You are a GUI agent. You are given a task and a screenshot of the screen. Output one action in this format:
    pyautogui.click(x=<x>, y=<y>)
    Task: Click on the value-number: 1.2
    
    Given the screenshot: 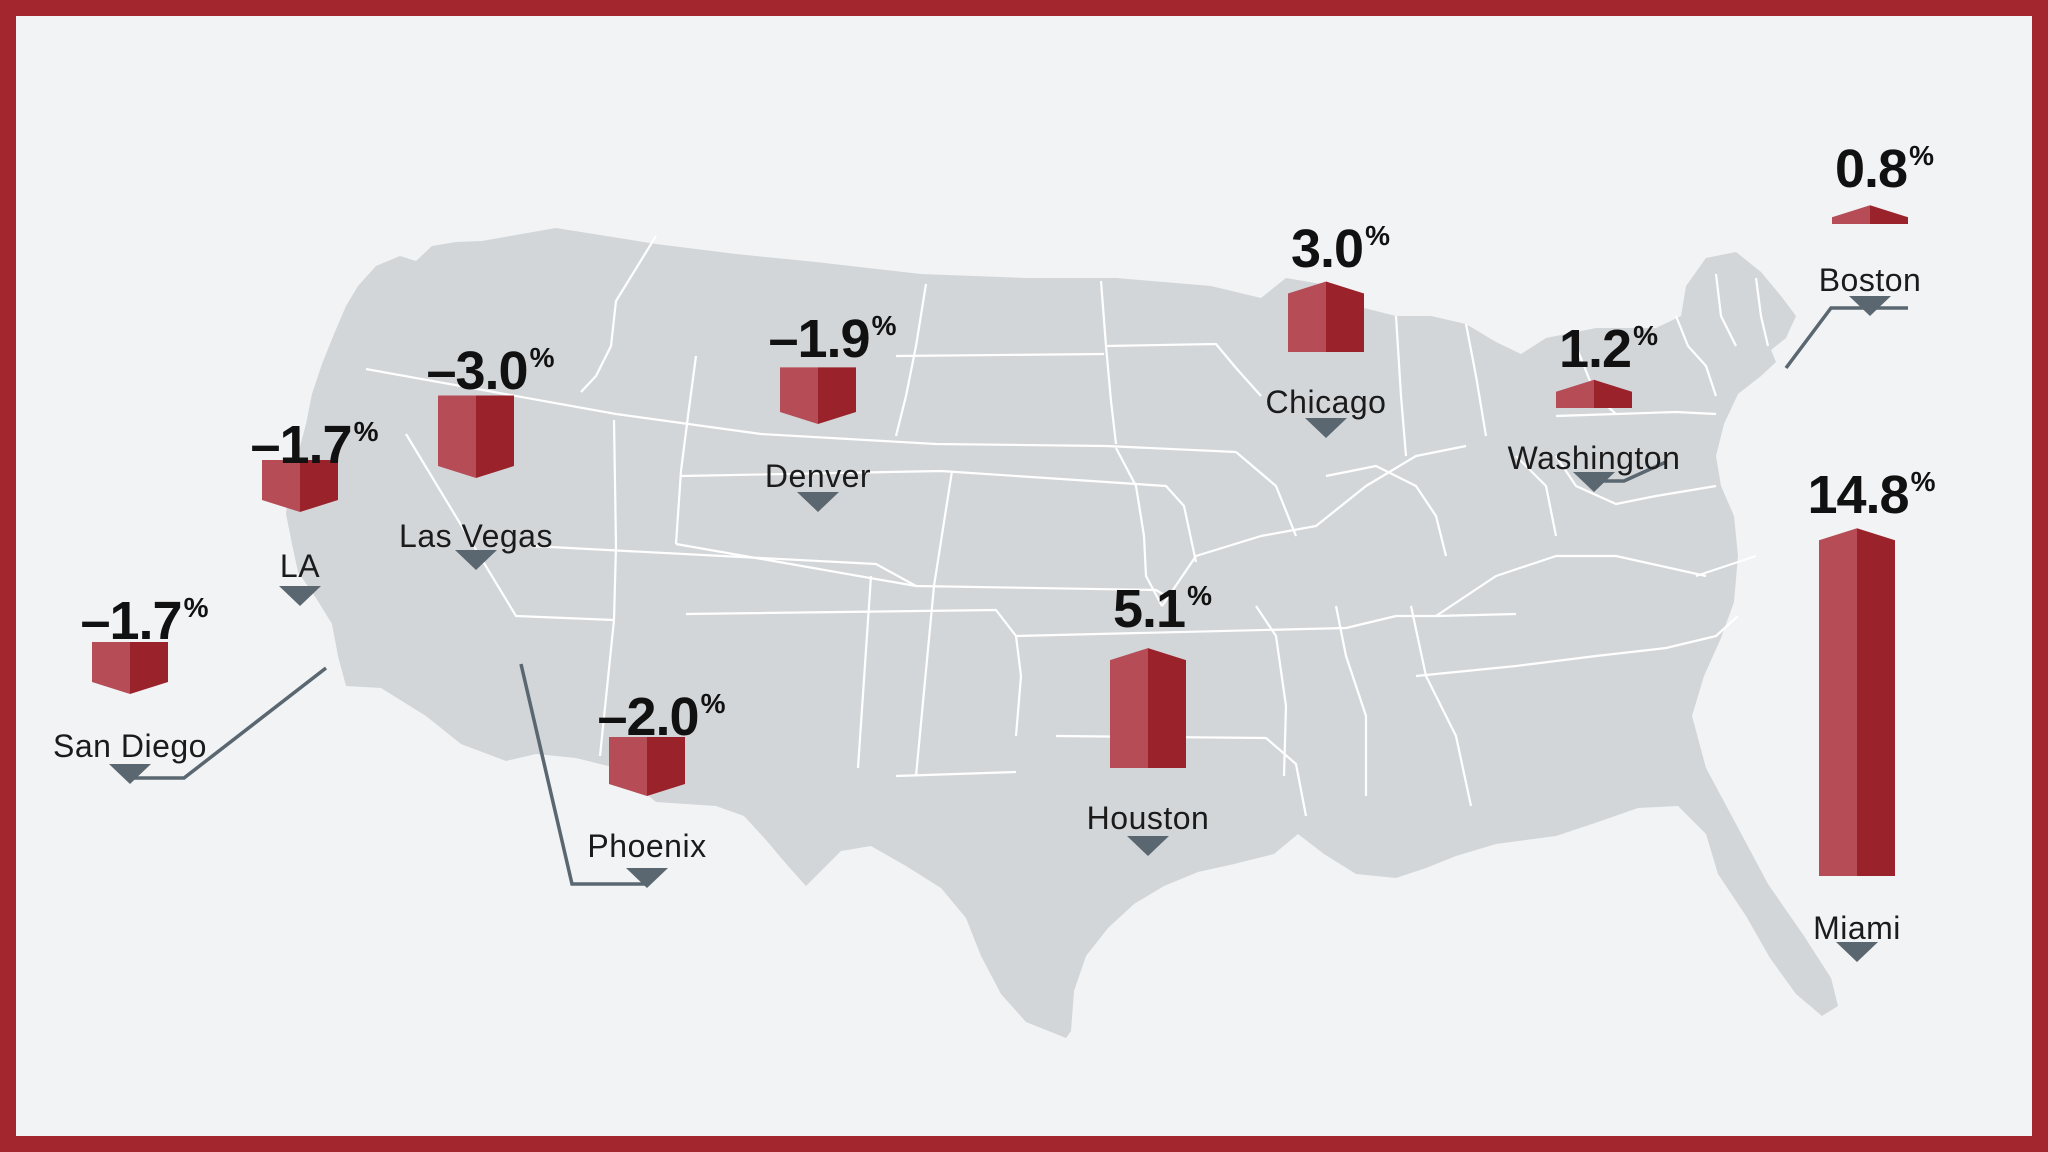 What is the action you would take?
    pyautogui.click(x=1595, y=349)
    